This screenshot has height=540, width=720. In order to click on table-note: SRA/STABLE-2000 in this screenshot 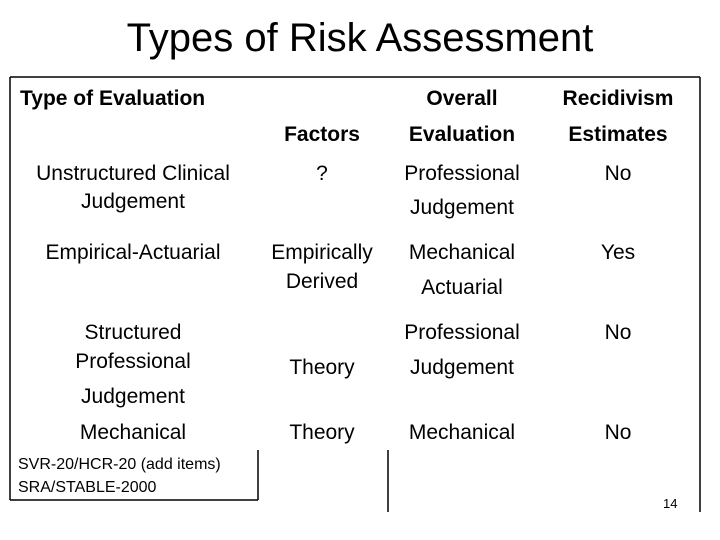, I will do `click(87, 487)`.